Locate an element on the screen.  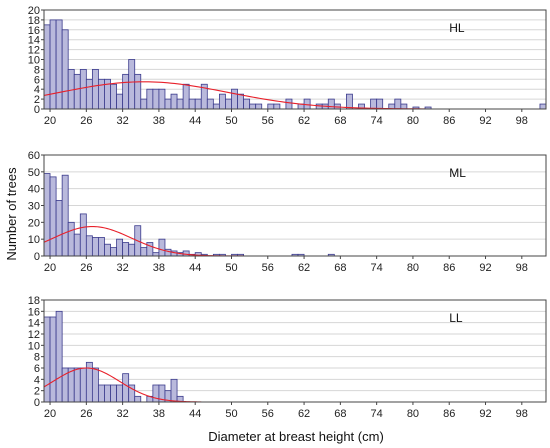
panel-hl-x-tick-label: 74 is located at coordinates (377, 121).